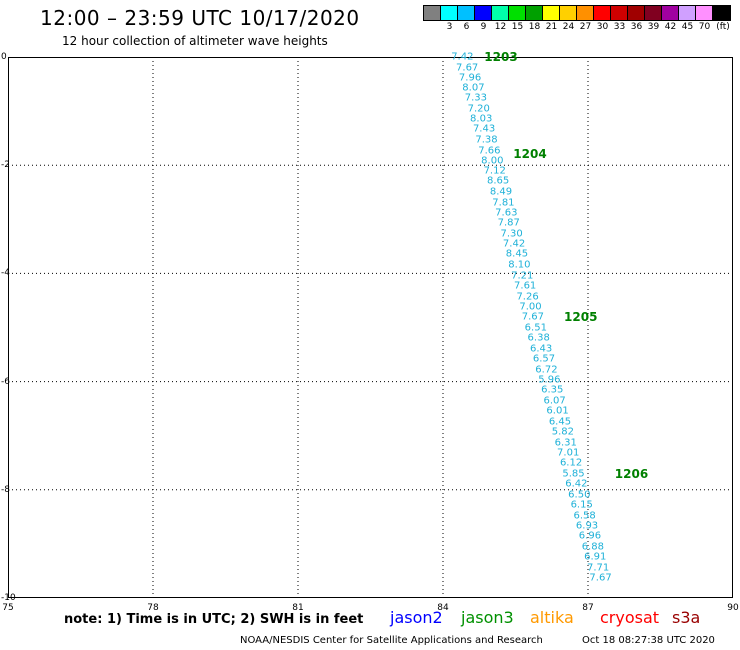 The height and width of the screenshot is (650, 740). I want to click on legend-tick-label: 9, so click(483, 27).